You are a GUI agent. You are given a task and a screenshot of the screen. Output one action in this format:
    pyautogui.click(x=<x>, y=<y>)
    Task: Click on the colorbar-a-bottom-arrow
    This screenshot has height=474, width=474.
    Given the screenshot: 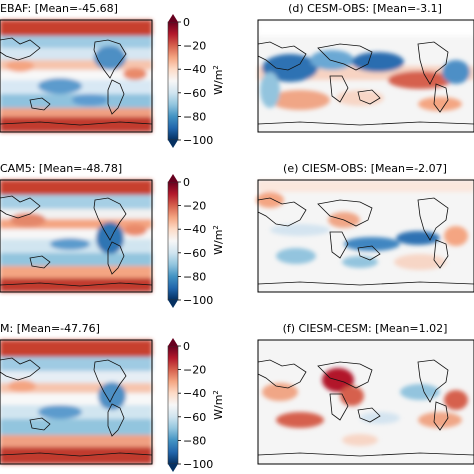 What is the action you would take?
    pyautogui.click(x=173, y=144)
    